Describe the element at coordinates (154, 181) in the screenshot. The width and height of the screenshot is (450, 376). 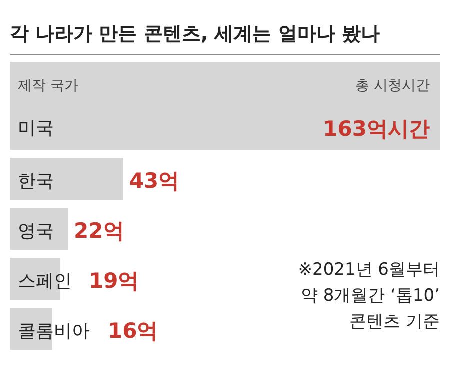
I see `data-label: 43억` at that location.